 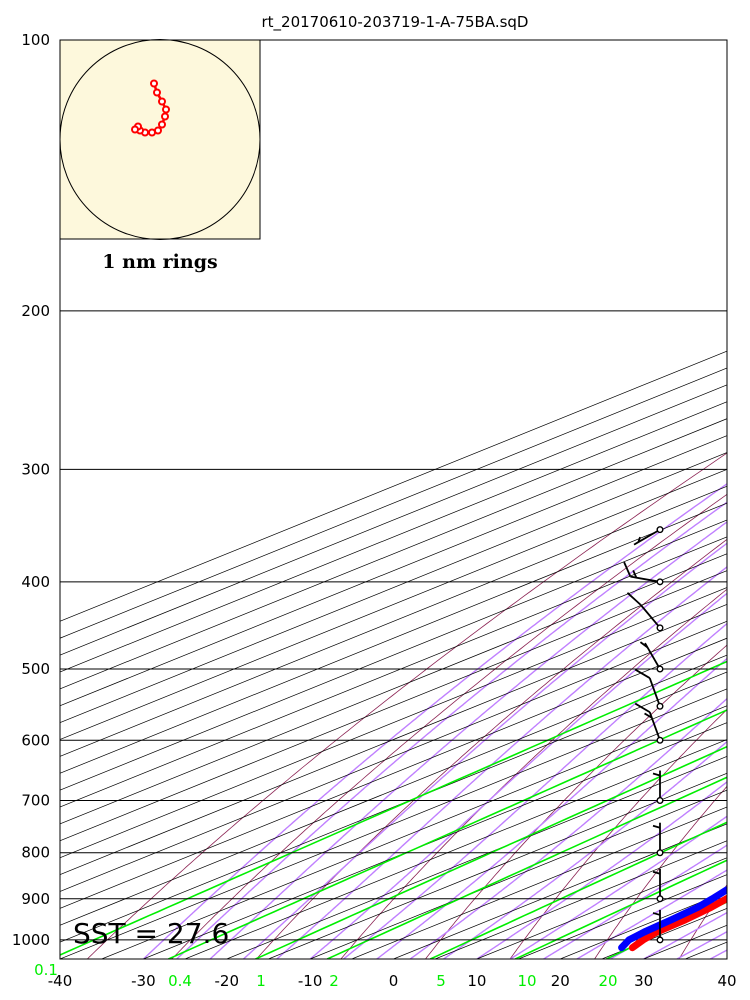 What do you see at coordinates (310, 981) in the screenshot?
I see `x-tick-label: -10` at bounding box center [310, 981].